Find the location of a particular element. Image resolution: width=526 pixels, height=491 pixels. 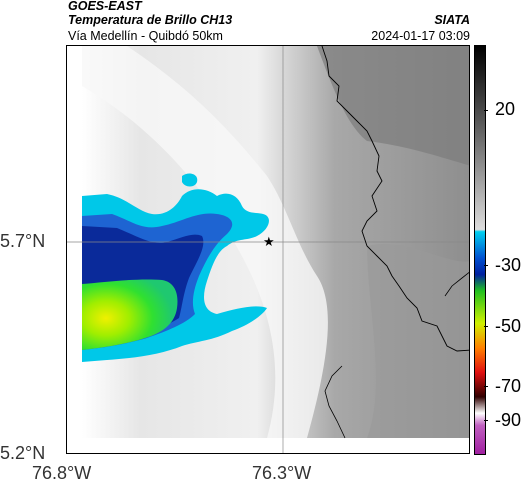

y-tick-label: 5.7°N is located at coordinates (23, 241).